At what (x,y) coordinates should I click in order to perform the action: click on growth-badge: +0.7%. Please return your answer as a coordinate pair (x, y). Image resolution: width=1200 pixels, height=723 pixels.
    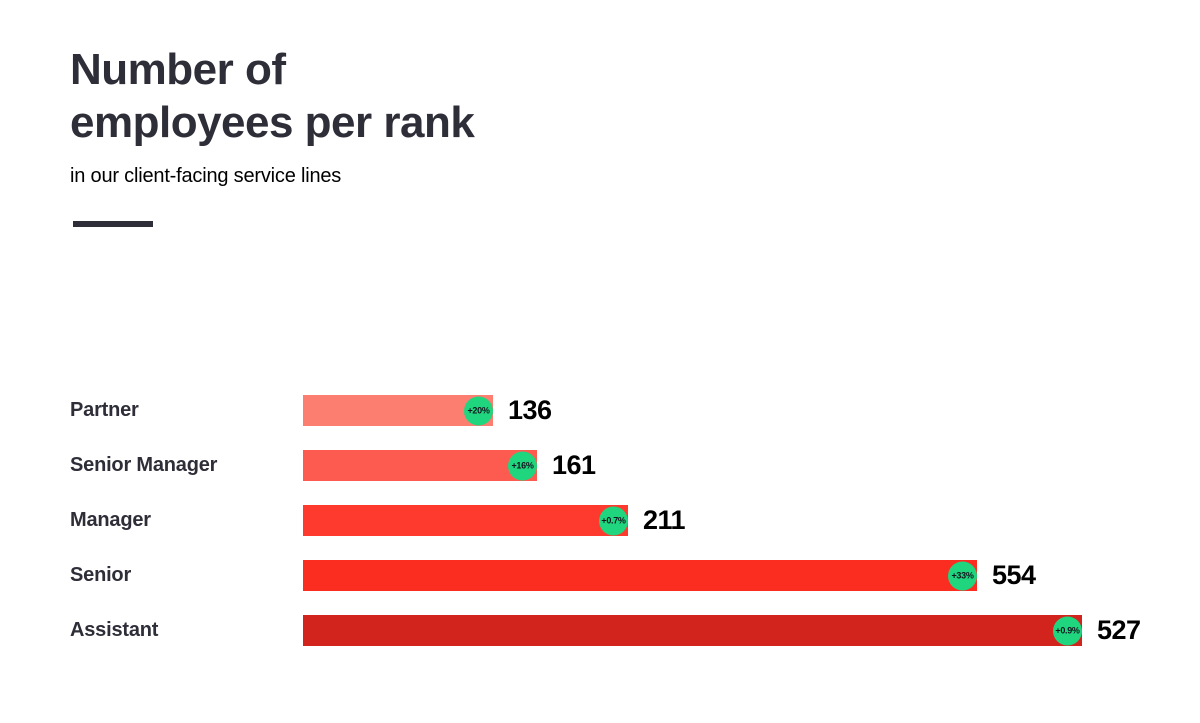
    Looking at the image, I should click on (613, 520).